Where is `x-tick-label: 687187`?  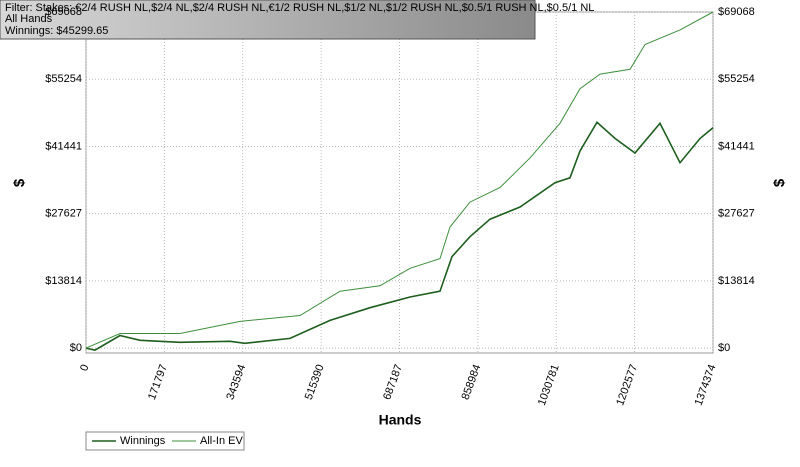
x-tick-label: 687187 is located at coordinates (393, 382).